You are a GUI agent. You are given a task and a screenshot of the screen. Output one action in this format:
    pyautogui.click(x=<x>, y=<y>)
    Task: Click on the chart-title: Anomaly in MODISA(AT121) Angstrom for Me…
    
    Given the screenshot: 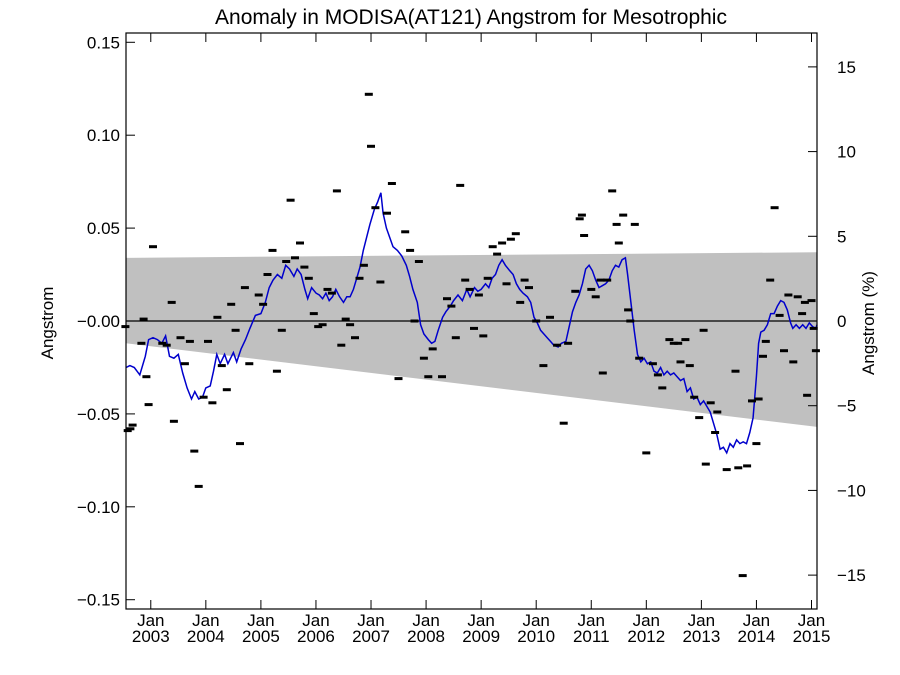 What is the action you would take?
    pyautogui.click(x=471, y=17)
    